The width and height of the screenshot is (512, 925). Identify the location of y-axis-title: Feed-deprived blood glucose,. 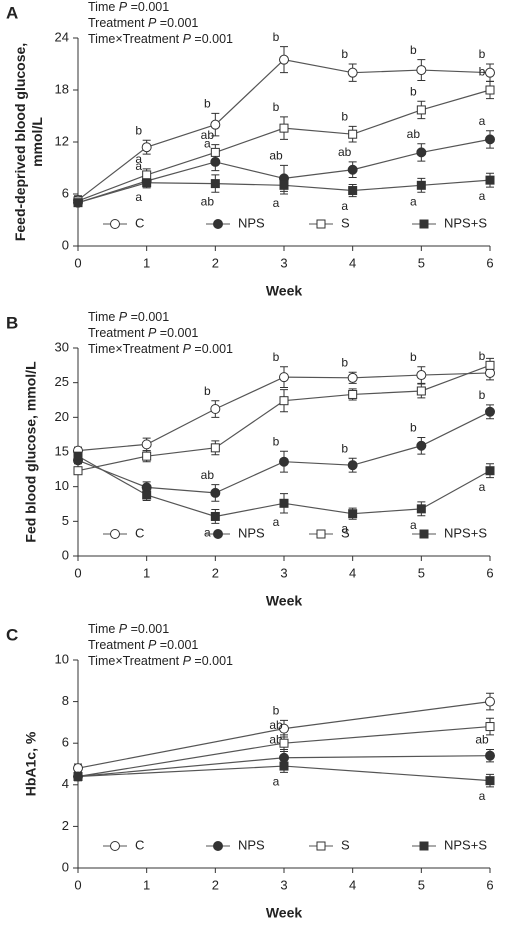
(20, 142).